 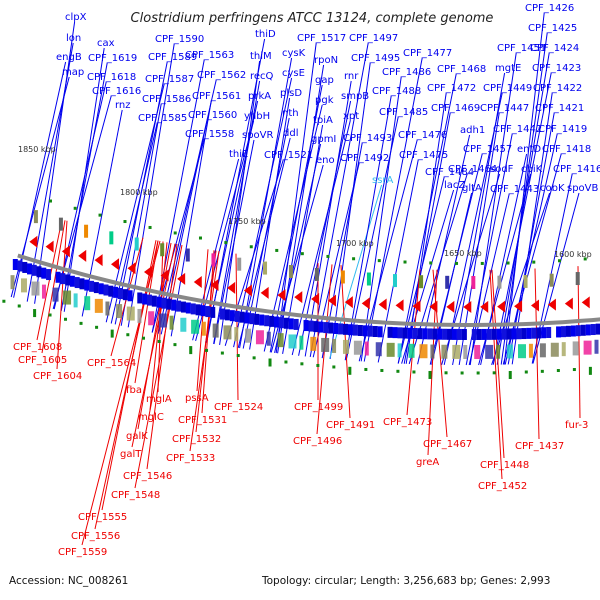 I want to click on gene-label: cysE, so click(x=293, y=73).